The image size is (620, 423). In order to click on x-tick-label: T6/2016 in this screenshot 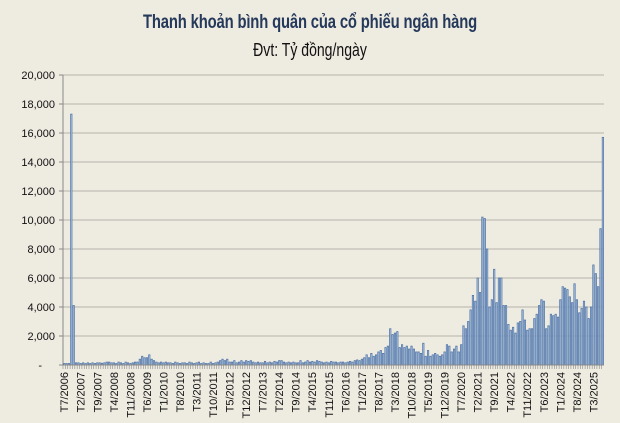, I will do `click(346, 392)`.